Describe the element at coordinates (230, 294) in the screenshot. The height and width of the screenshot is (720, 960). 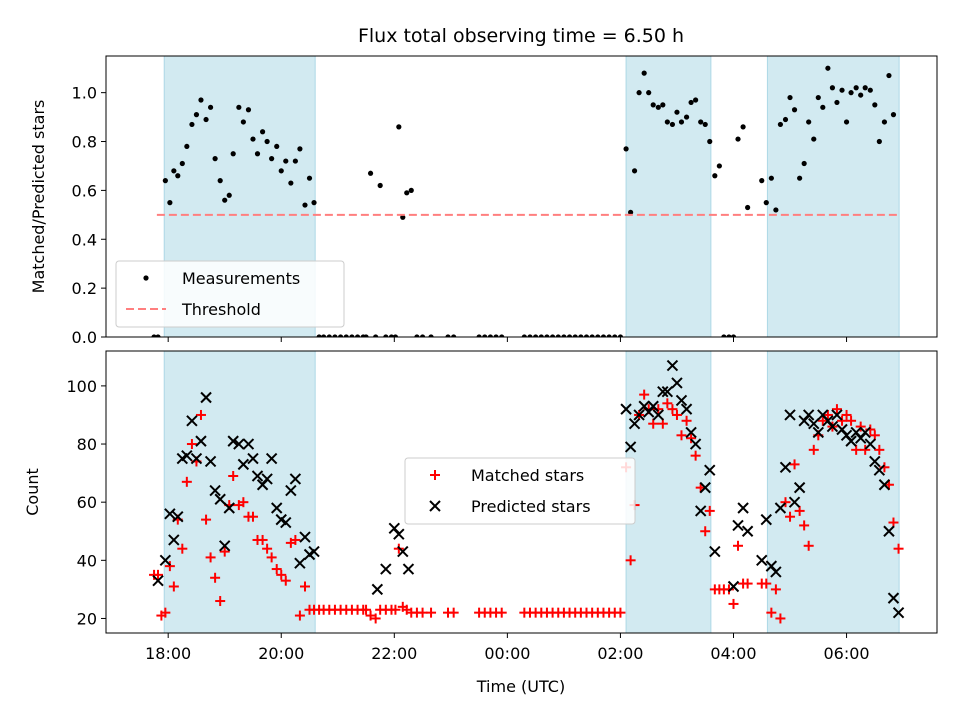
I see `legend: Measurements Threshold` at that location.